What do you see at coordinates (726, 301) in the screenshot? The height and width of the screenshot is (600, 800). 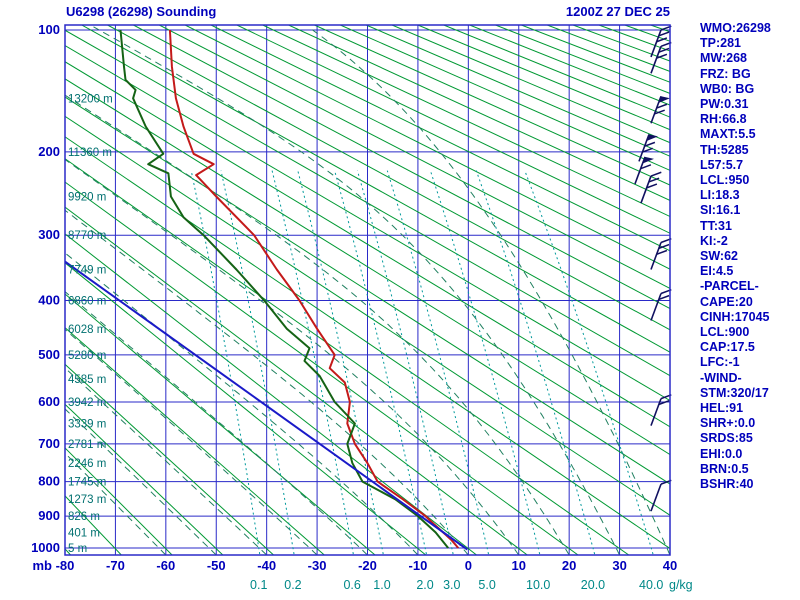 I see `parameter-line: CAPE:20` at bounding box center [726, 301].